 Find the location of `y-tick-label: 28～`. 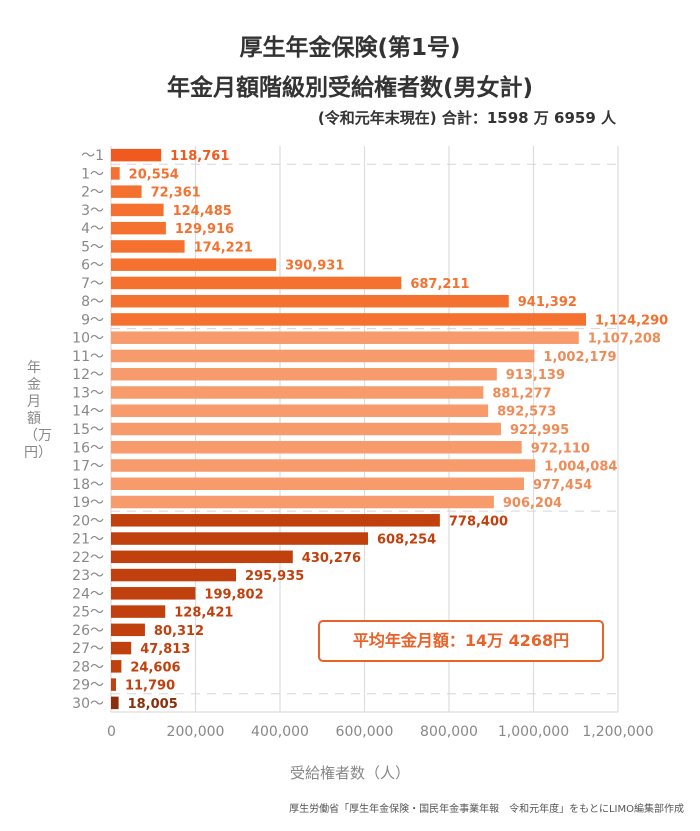

y-tick-label: 28～ is located at coordinates (88, 667).